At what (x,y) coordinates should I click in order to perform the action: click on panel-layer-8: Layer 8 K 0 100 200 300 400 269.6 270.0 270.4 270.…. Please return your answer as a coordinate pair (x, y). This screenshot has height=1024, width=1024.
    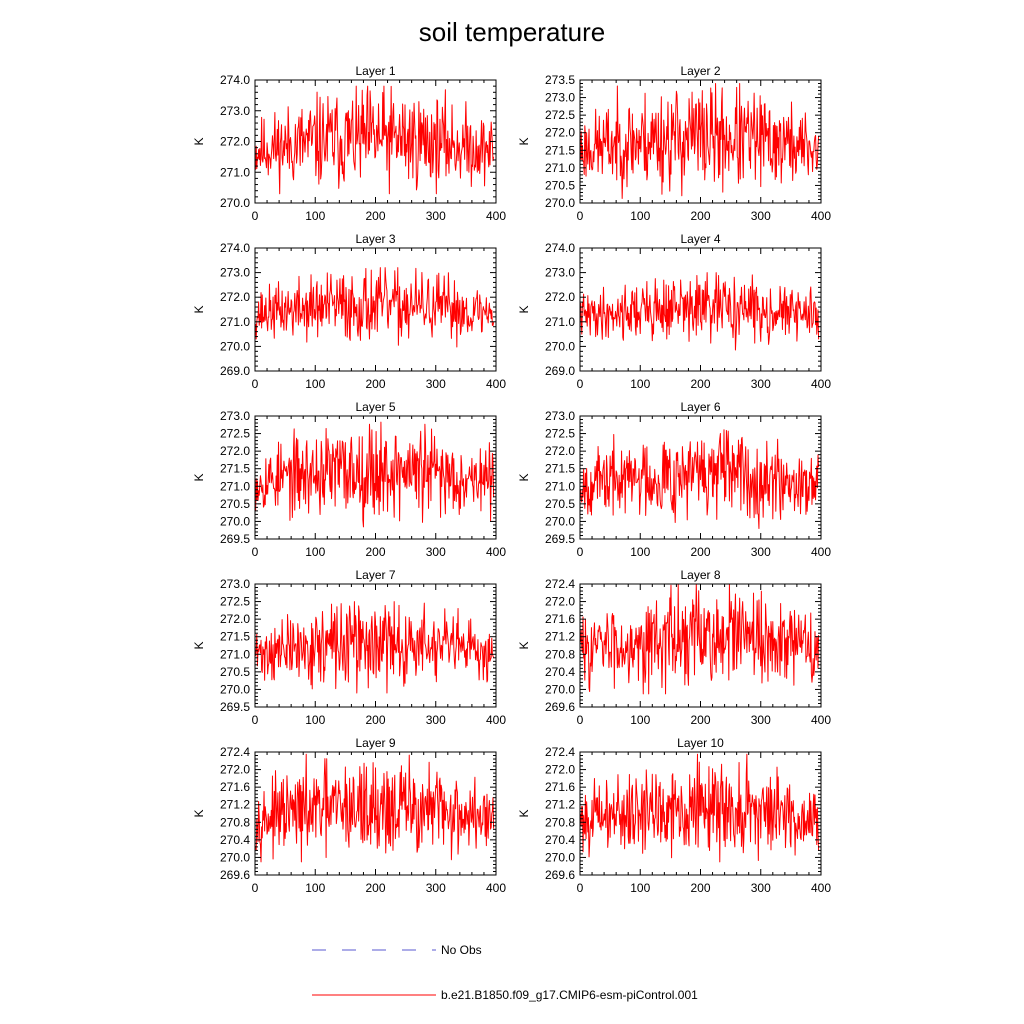
    Looking at the image, I should click on (674, 647).